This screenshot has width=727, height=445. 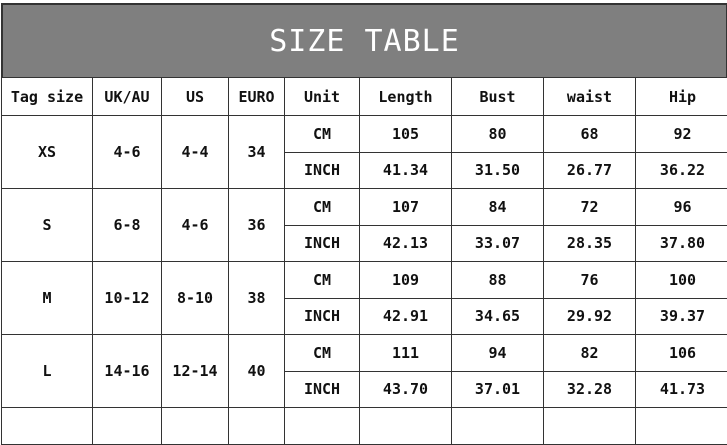 What do you see at coordinates (681, 207) in the screenshot?
I see `hip-cell: 96` at bounding box center [681, 207].